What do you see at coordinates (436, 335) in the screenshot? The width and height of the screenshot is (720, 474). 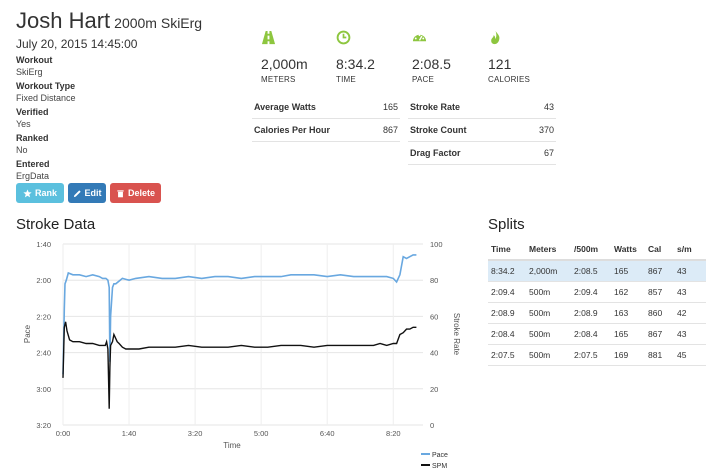 I see `stroke-rate-axis-ticks: 100 80 60 40 20 0` at bounding box center [436, 335].